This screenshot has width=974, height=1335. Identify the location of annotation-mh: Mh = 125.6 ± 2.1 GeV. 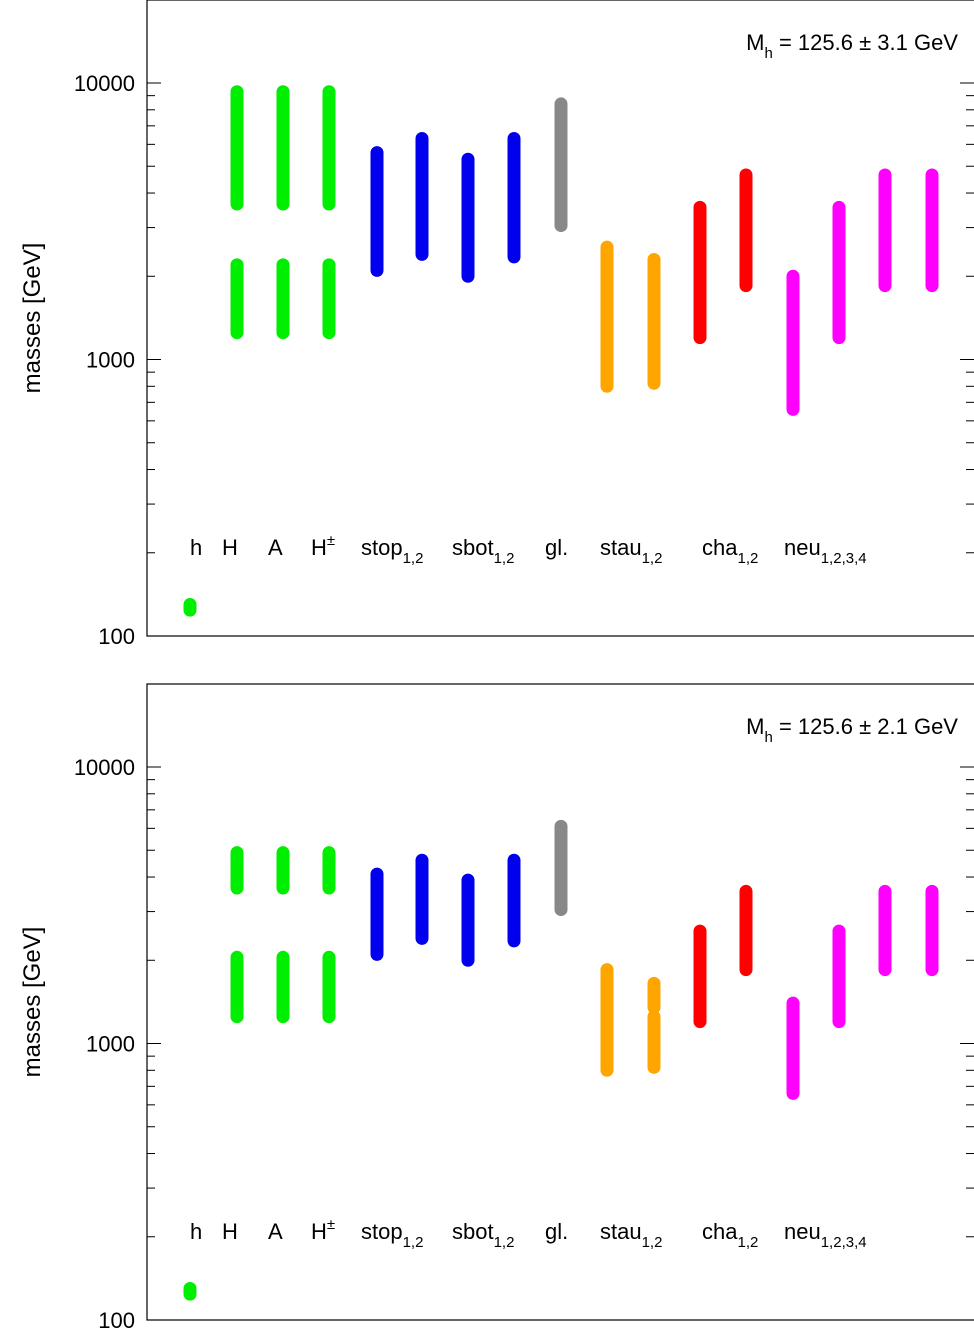
(852, 730).